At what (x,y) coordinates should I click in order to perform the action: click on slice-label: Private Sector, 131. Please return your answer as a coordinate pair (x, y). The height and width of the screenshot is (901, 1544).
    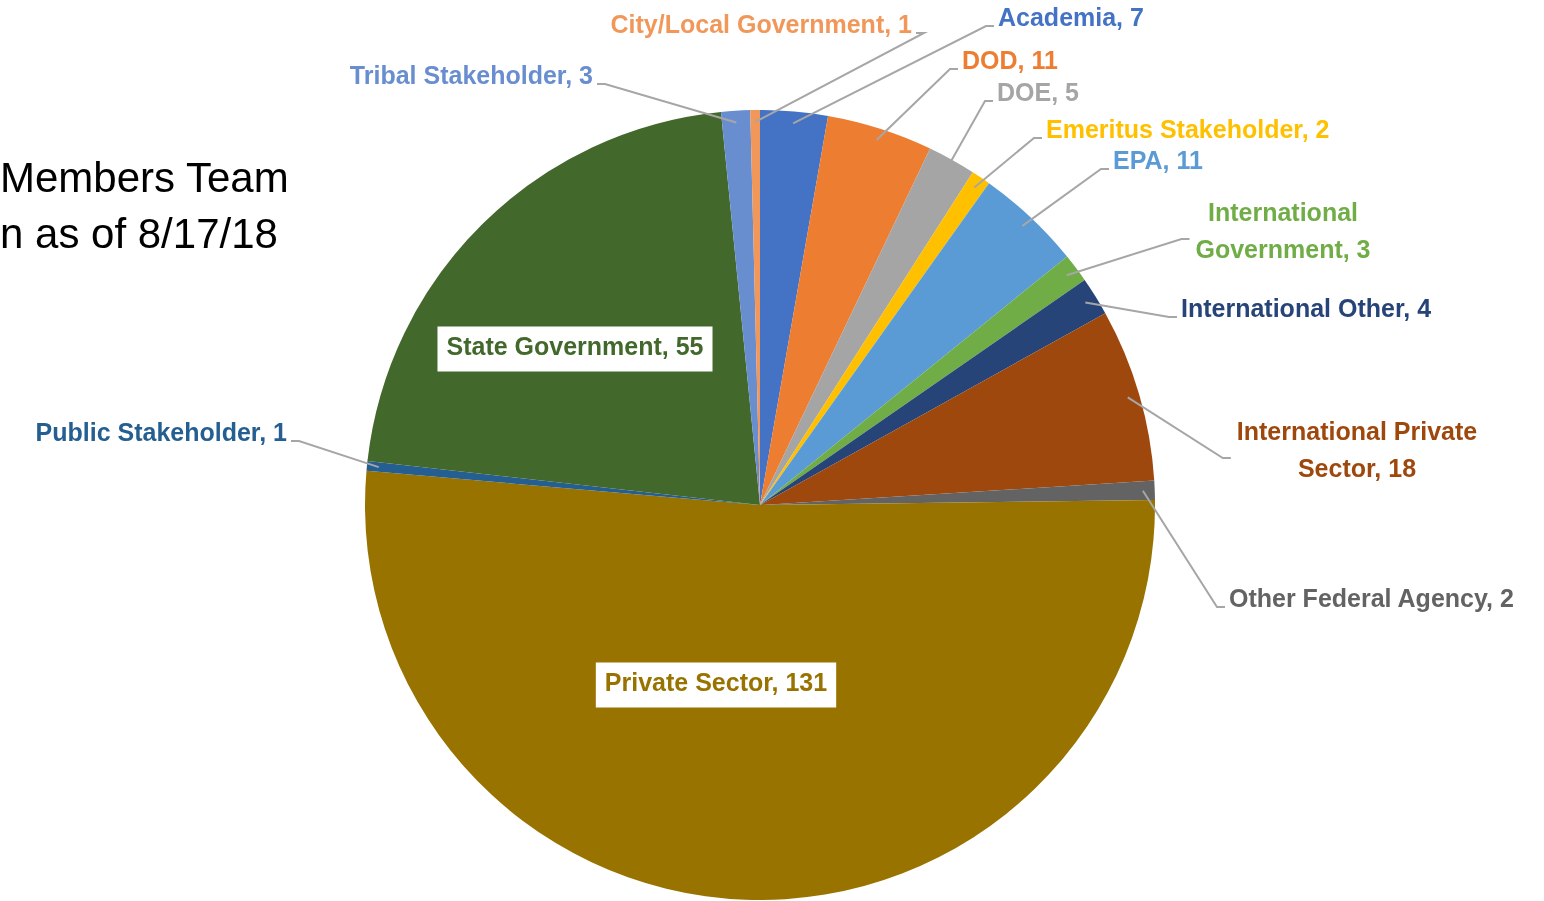
    Looking at the image, I should click on (716, 682).